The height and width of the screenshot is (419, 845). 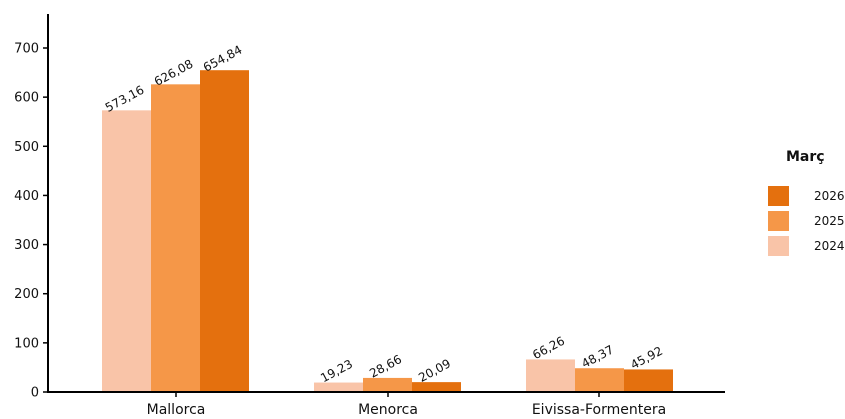 What do you see at coordinates (805, 157) in the screenshot?
I see `legend-title: Març` at bounding box center [805, 157].